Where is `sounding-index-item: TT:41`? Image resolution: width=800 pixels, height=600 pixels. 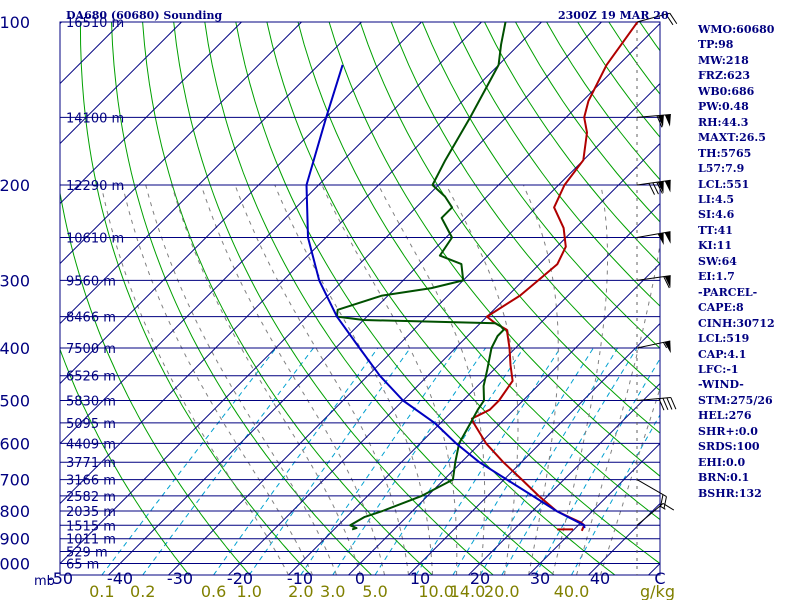 sounding-index-item: TT:41 is located at coordinates (715, 230).